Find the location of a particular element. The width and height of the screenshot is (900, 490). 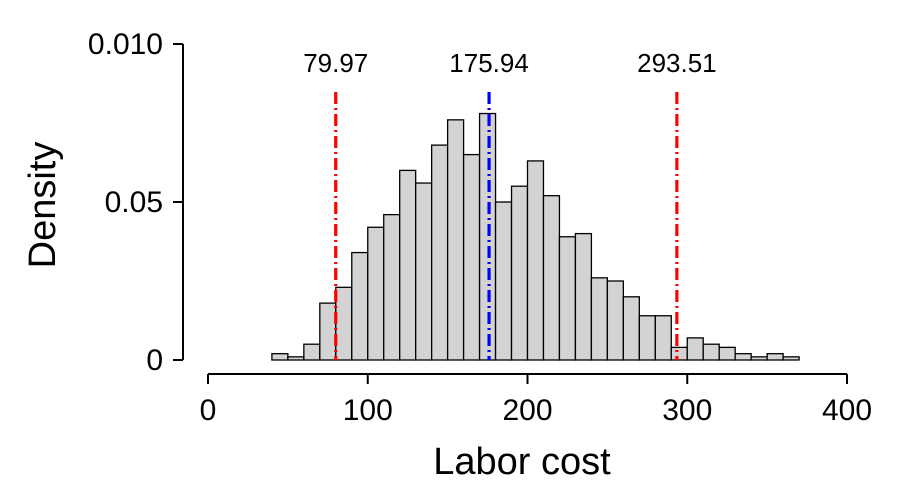

x-tick-label: 100 is located at coordinates (368, 410).